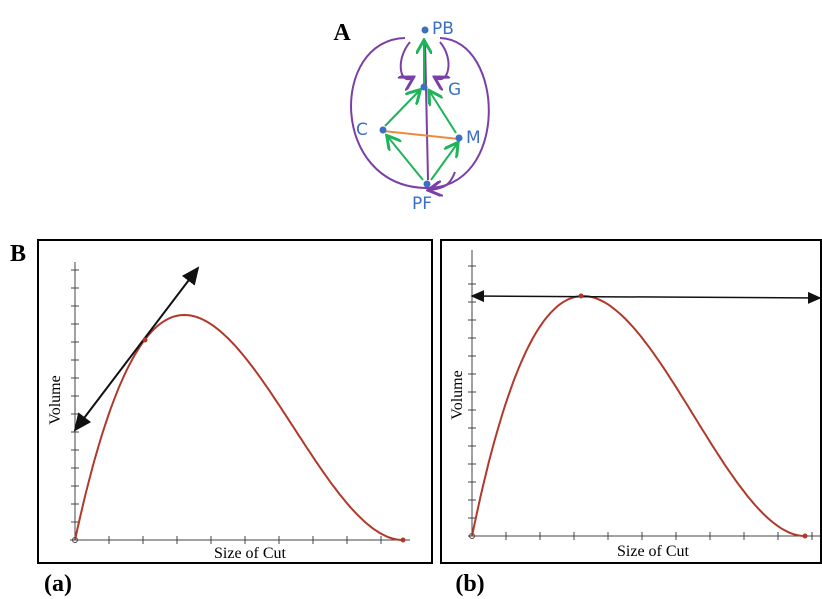 This screenshot has width=822, height=599. Describe the element at coordinates (342, 33) in the screenshot. I see `panel-label: A` at that location.